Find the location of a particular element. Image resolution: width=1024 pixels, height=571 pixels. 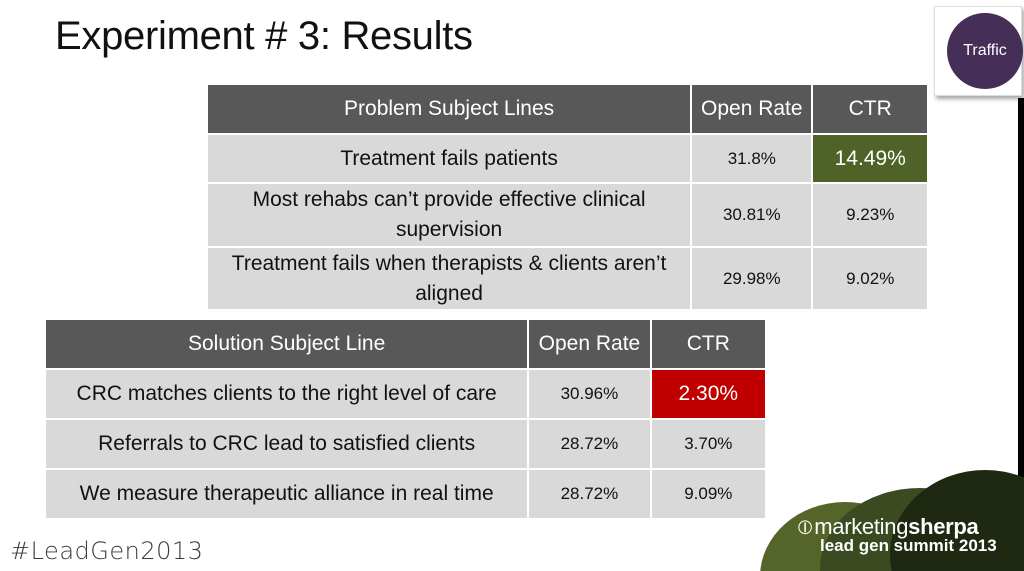

header-subject: Problem Subject Lines is located at coordinates (449, 109).